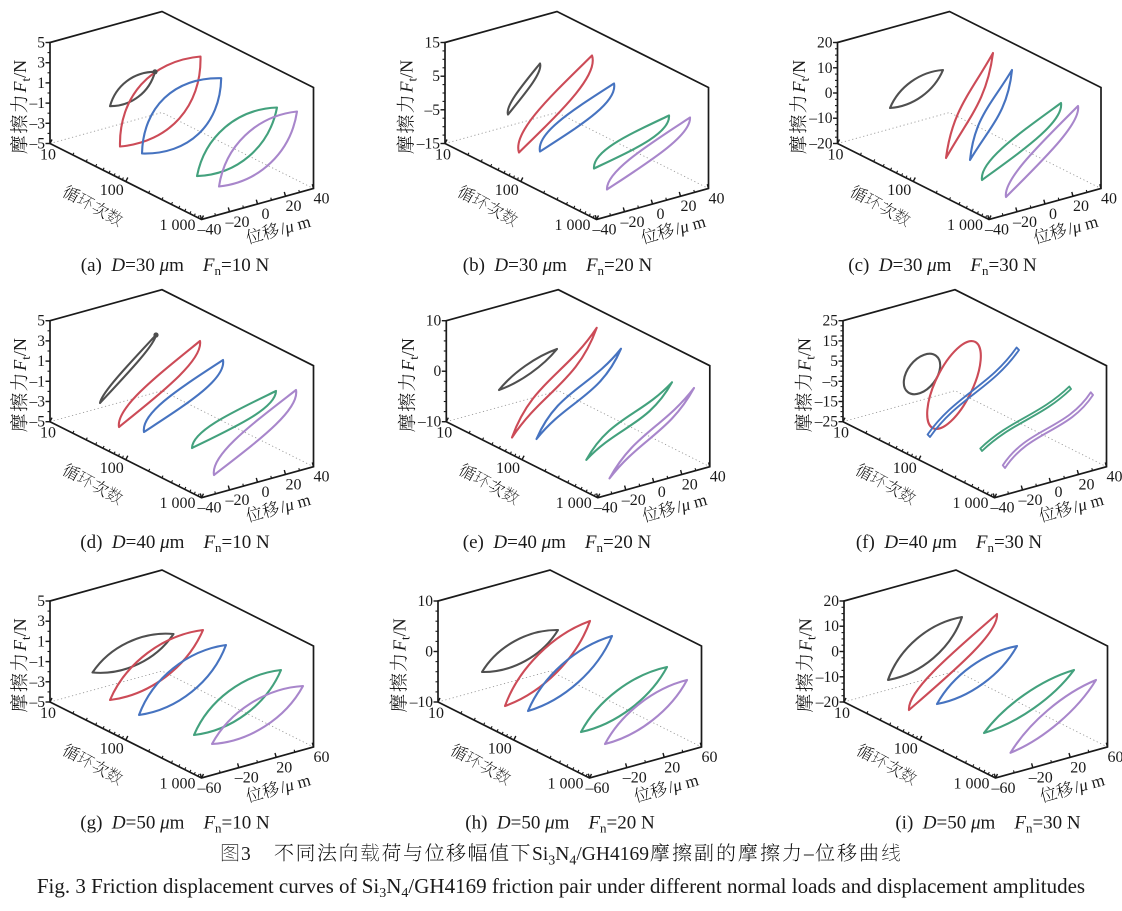 This screenshot has width=1122, height=911. Describe the element at coordinates (175, 543) in the screenshot. I see `svg-text: (d) D=40 μm Fn=10 N` at that location.